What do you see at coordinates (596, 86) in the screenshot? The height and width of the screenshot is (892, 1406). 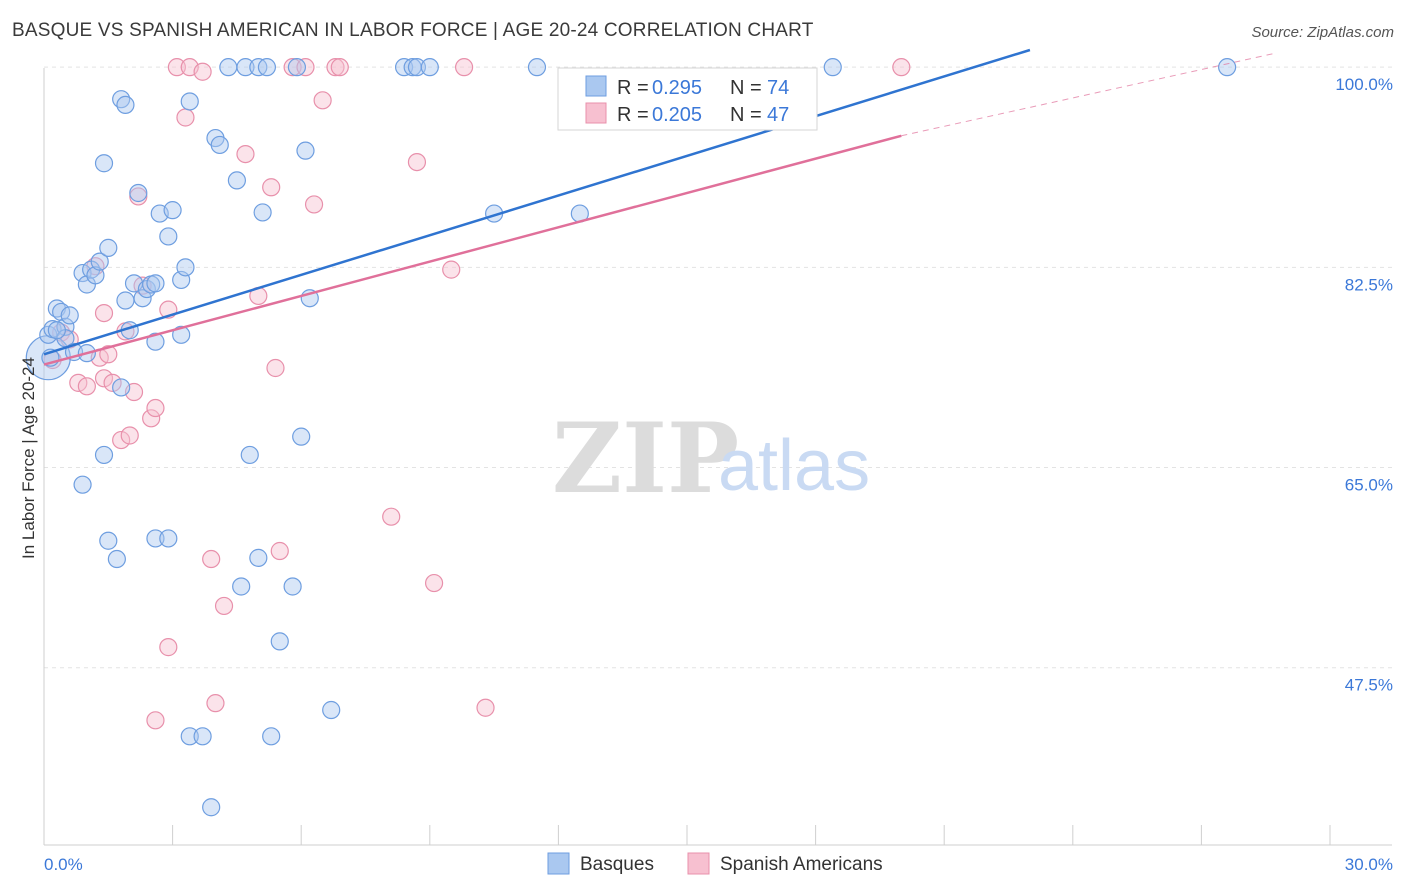 I see `legend-swatch-basques` at bounding box center [596, 86].